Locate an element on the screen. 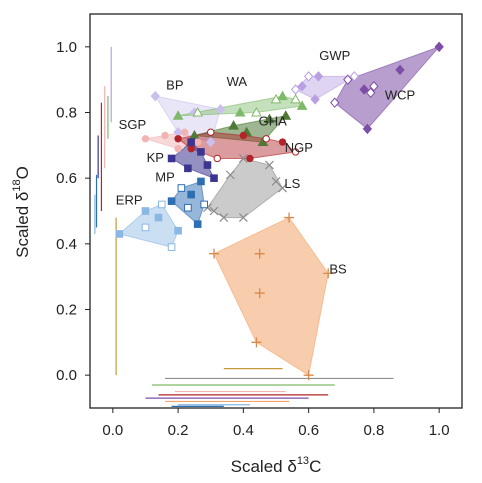 The height and width of the screenshot is (483, 482). group-label-mp: MP is located at coordinates (165, 176).